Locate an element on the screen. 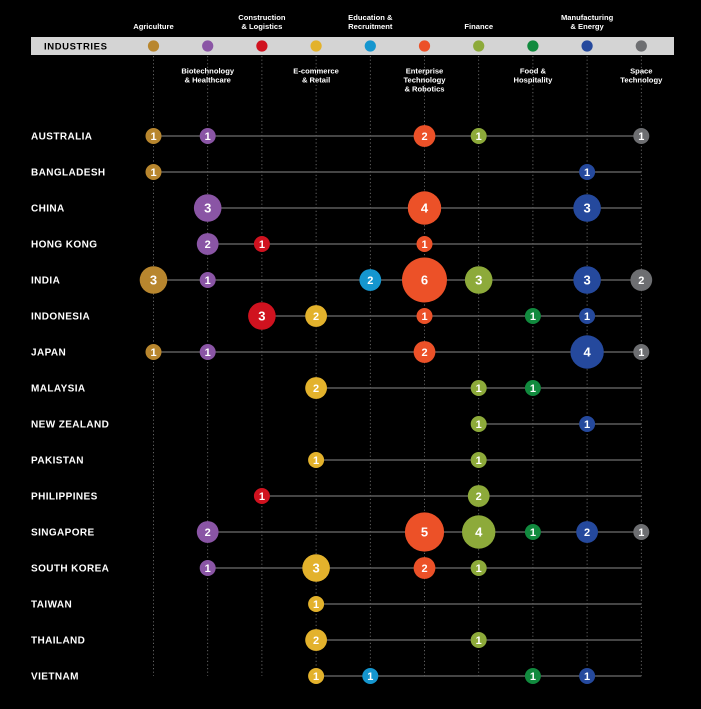 This screenshot has width=701, height=709. bubble-value-label: 6 is located at coordinates (424, 280).